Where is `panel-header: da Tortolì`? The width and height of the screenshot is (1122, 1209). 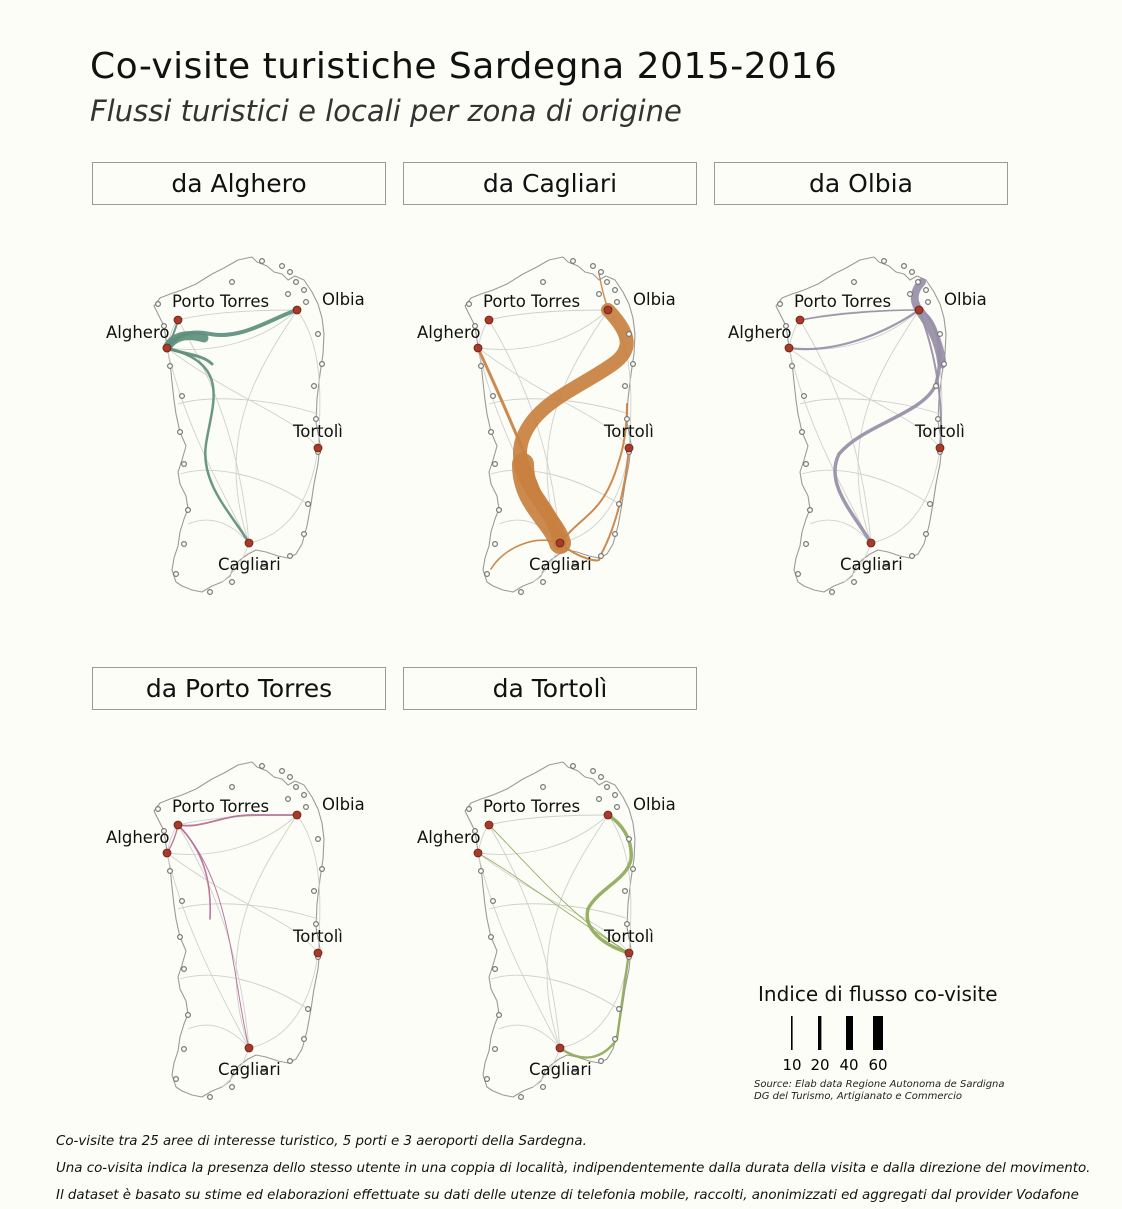 panel-header: da Tortolì is located at coordinates (550, 688).